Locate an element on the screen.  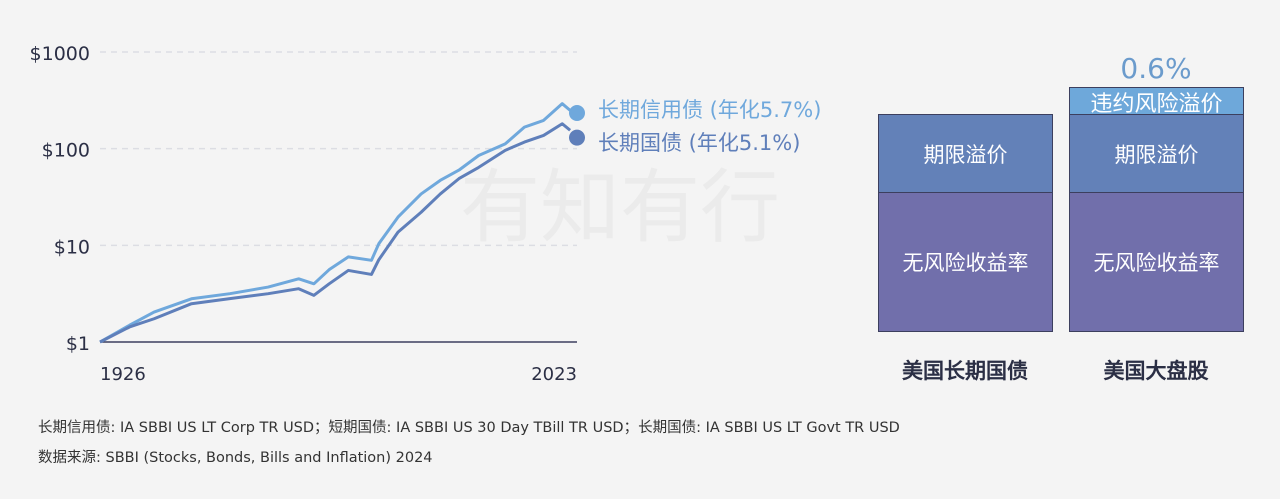
bar-treasury-term-premium: 期限溢价 is located at coordinates (965, 154).